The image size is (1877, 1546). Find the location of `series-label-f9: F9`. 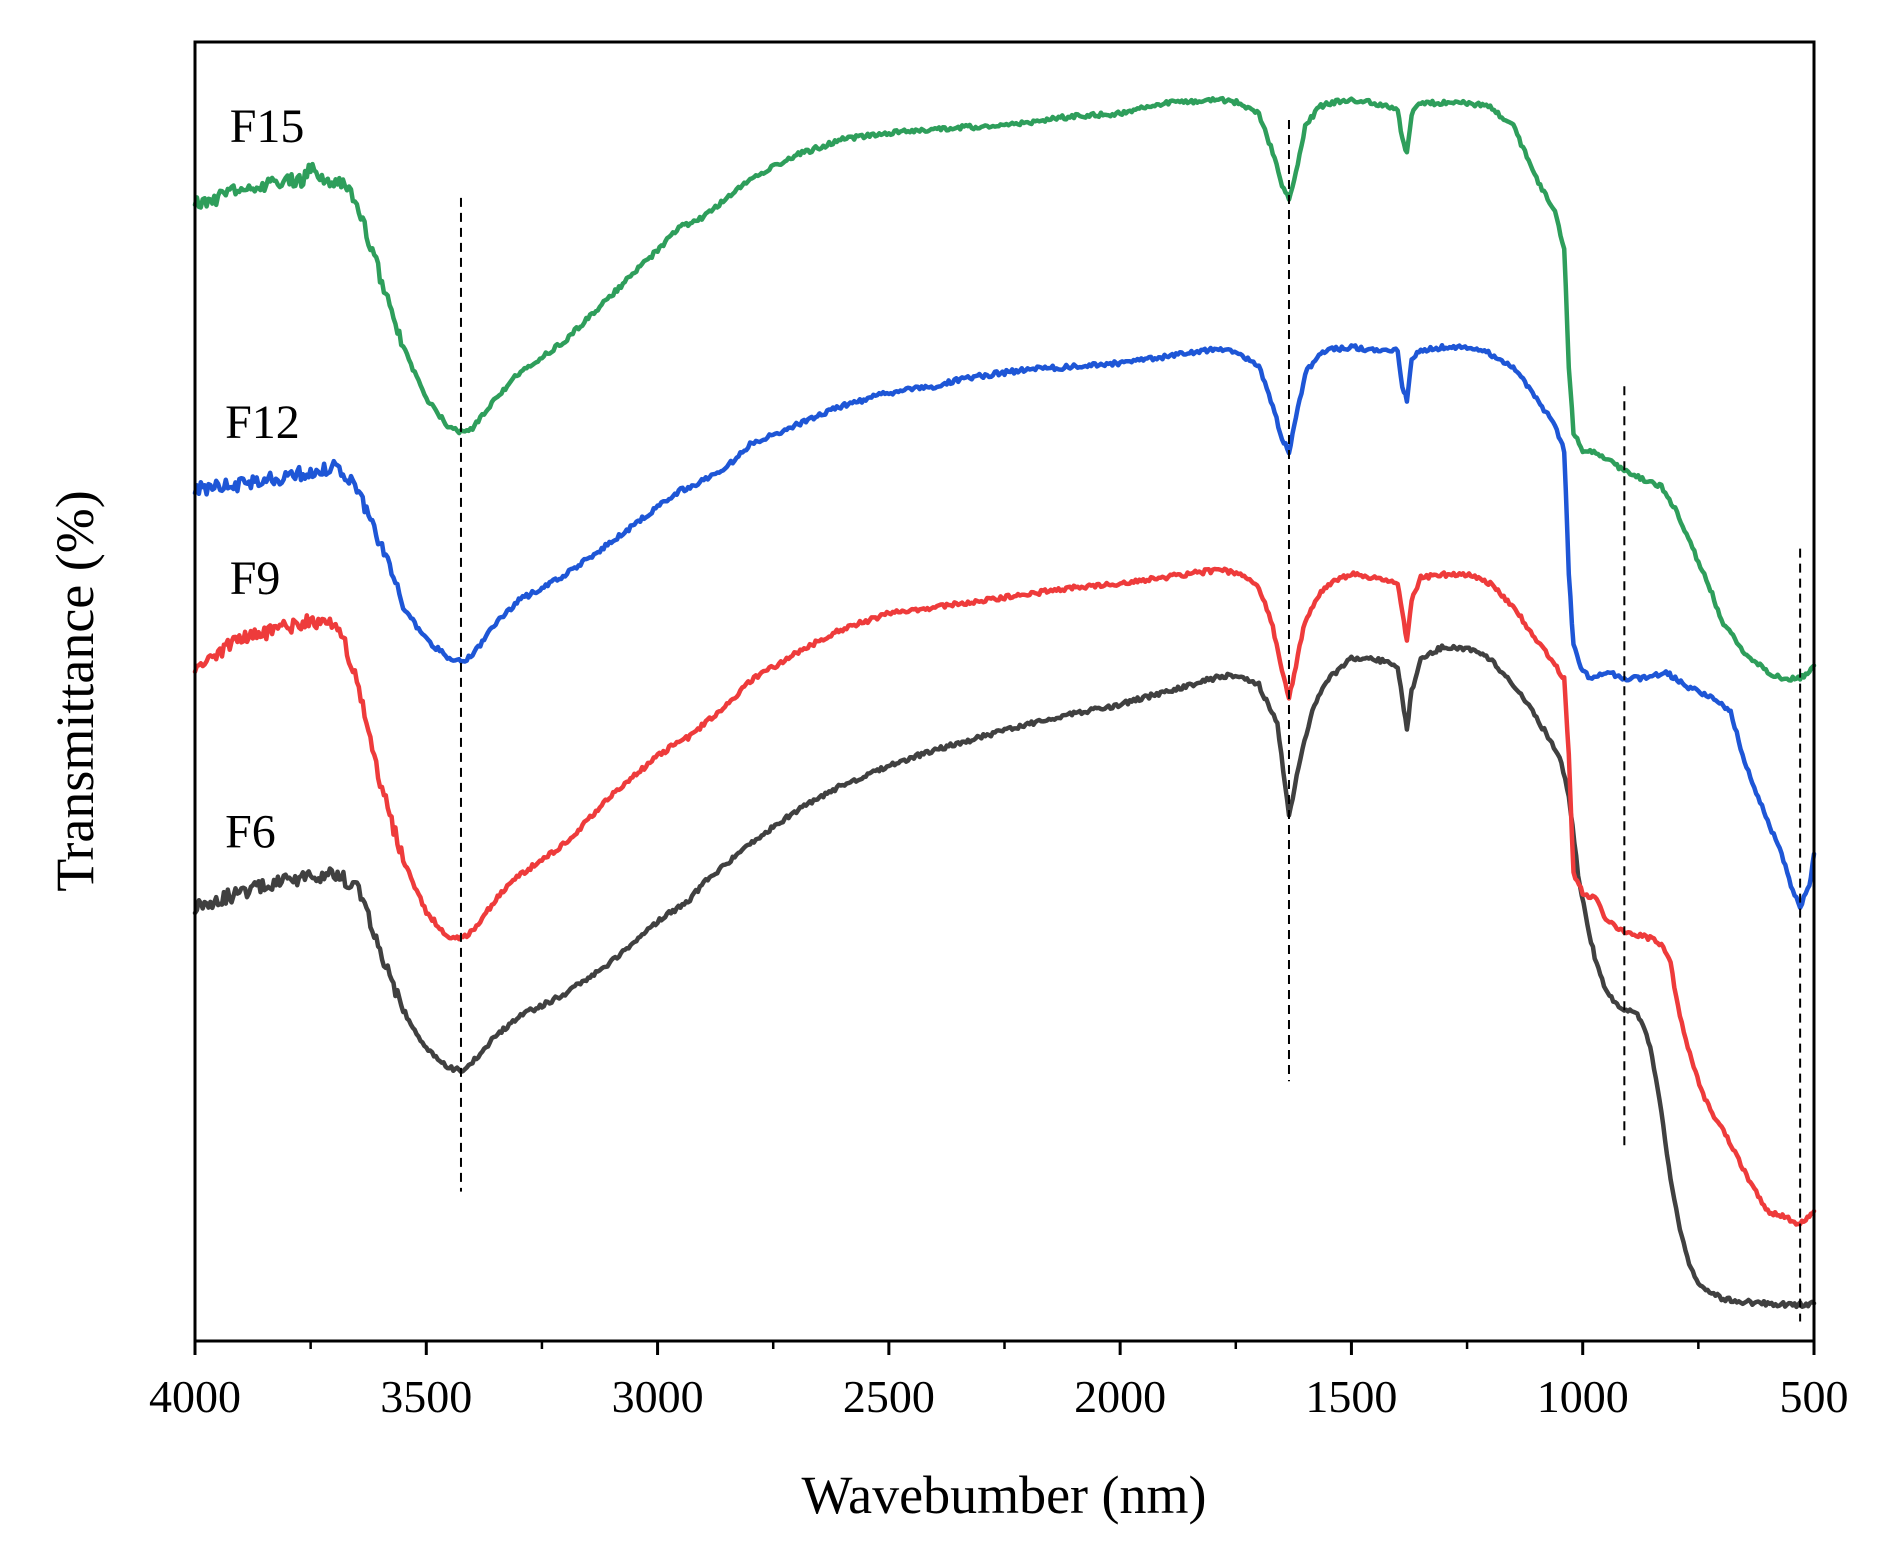

series-label-f9: F9 is located at coordinates (255, 578).